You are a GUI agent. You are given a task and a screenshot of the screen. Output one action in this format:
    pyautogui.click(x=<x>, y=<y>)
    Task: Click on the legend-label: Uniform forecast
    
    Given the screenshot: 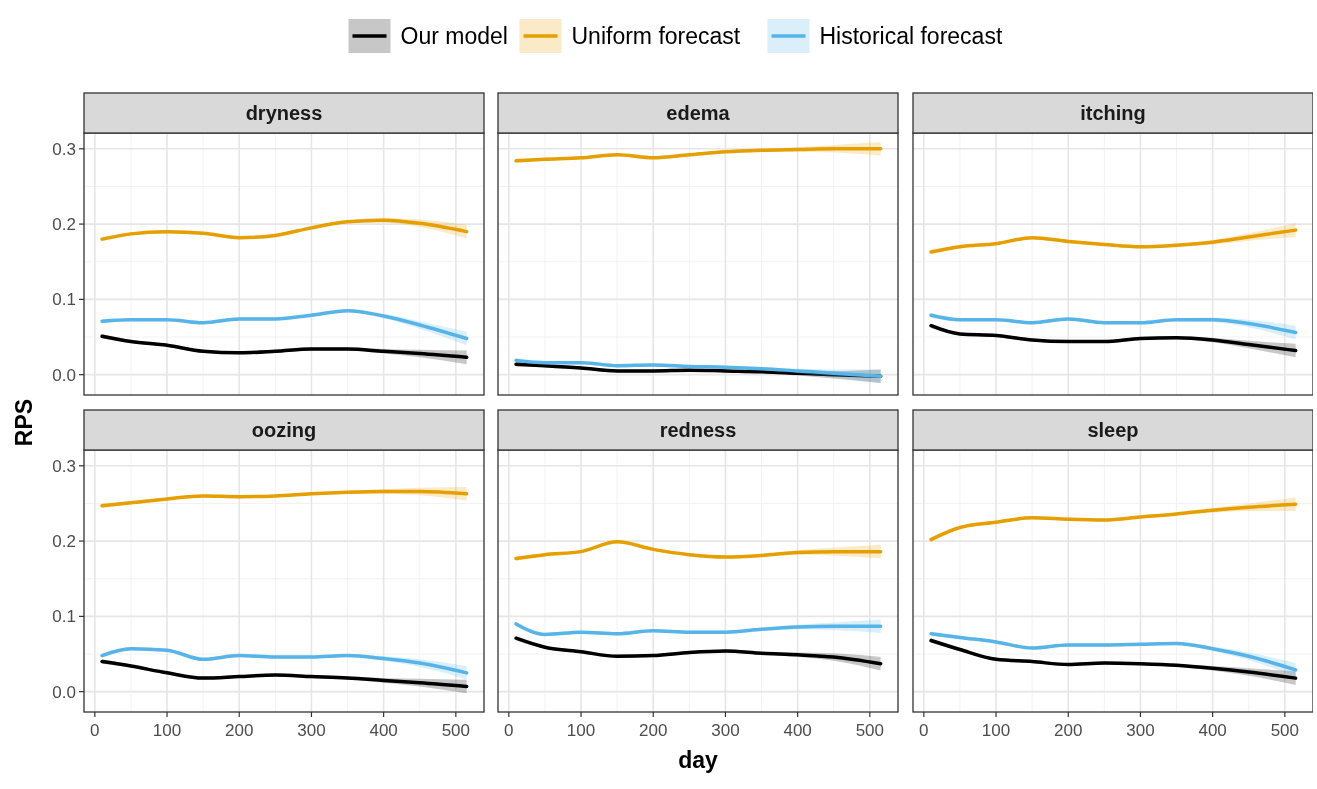 What is the action you would take?
    pyautogui.click(x=656, y=36)
    